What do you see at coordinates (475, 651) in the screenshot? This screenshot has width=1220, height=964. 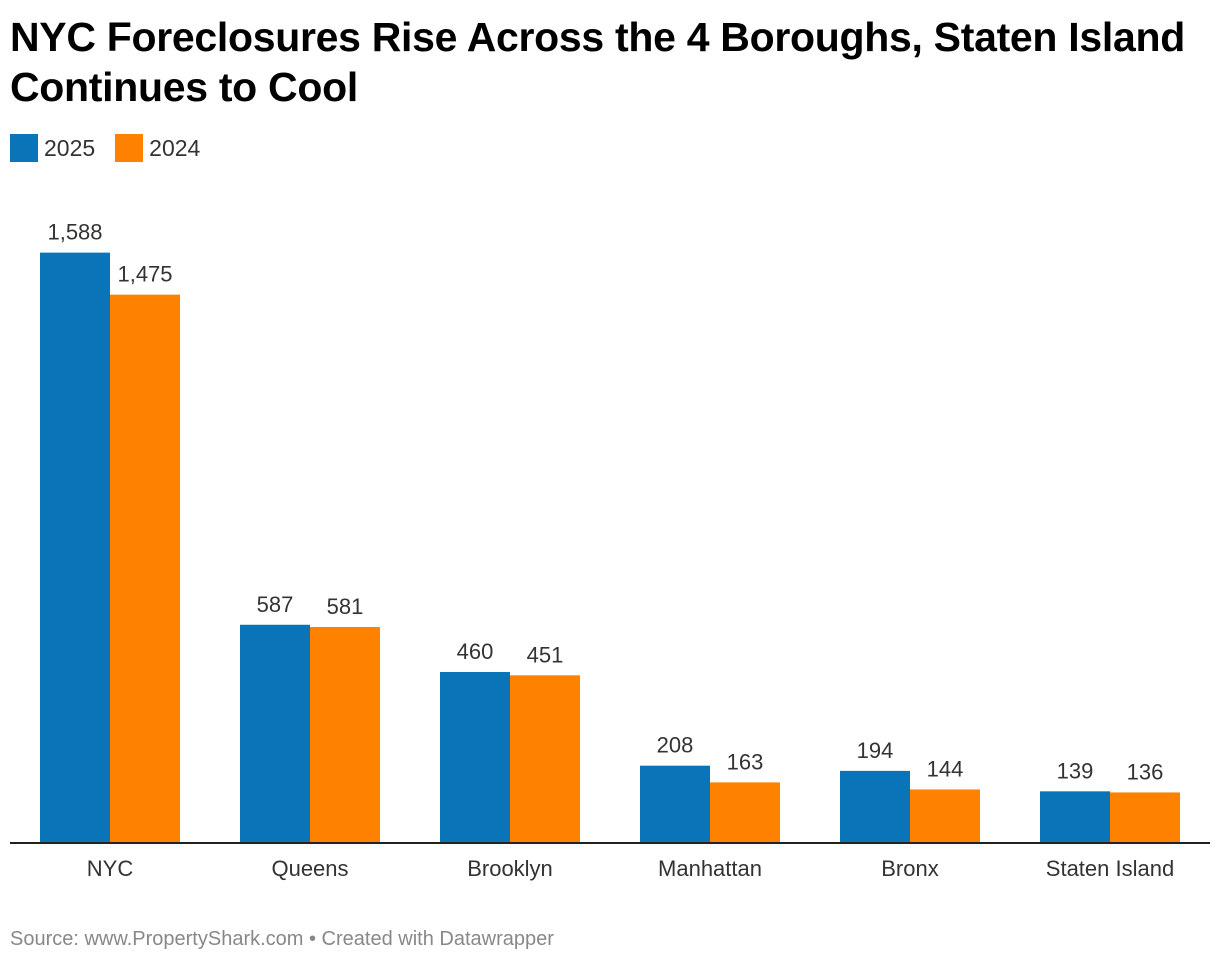 I see `value-label-brooklyn-2025: 460` at bounding box center [475, 651].